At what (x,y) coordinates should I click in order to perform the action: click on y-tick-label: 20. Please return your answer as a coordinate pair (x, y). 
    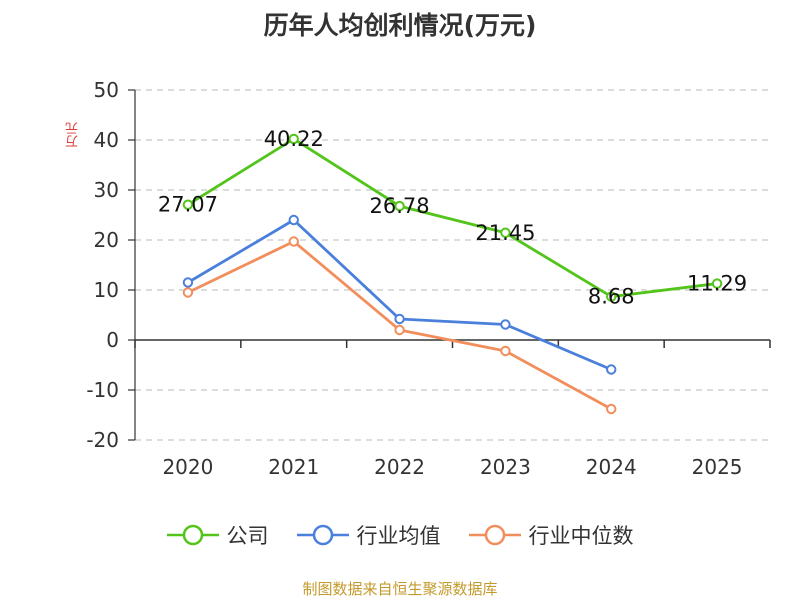
    Looking at the image, I should click on (106, 240).